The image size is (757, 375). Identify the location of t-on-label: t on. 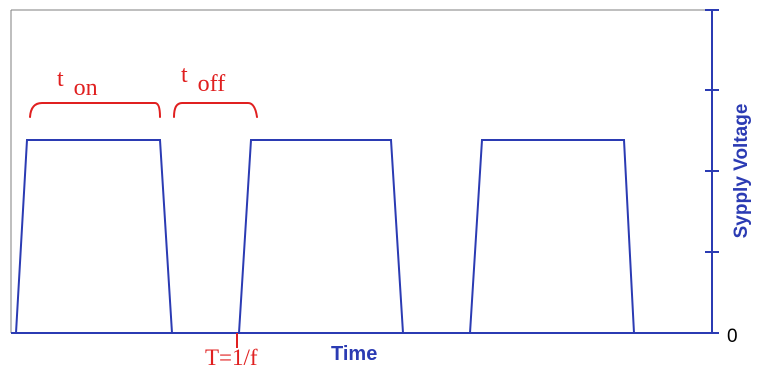
(77, 83).